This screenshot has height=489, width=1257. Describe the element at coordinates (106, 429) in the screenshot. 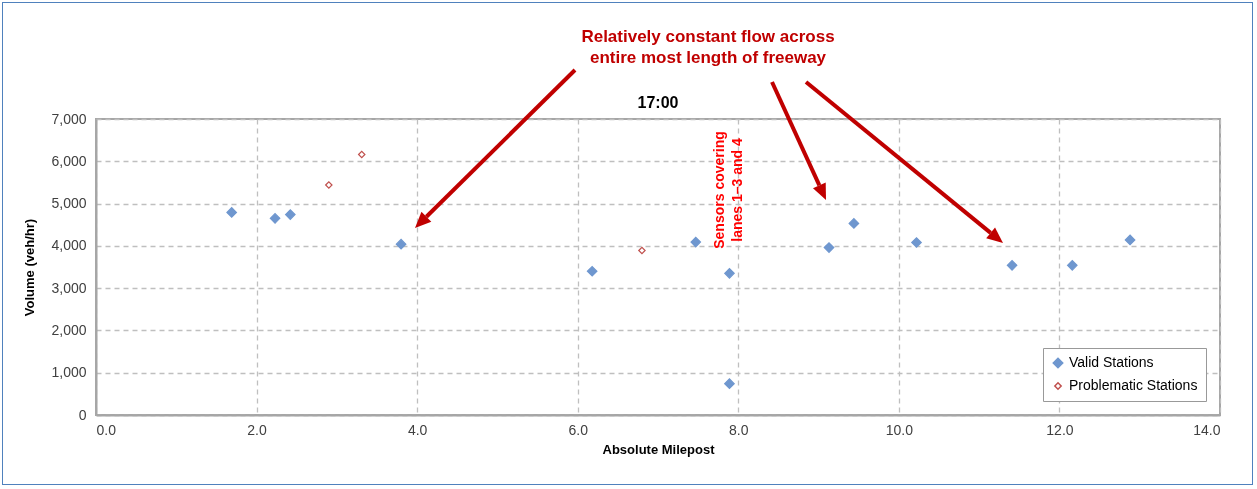

I see `x-tick-label: 0.0` at that location.